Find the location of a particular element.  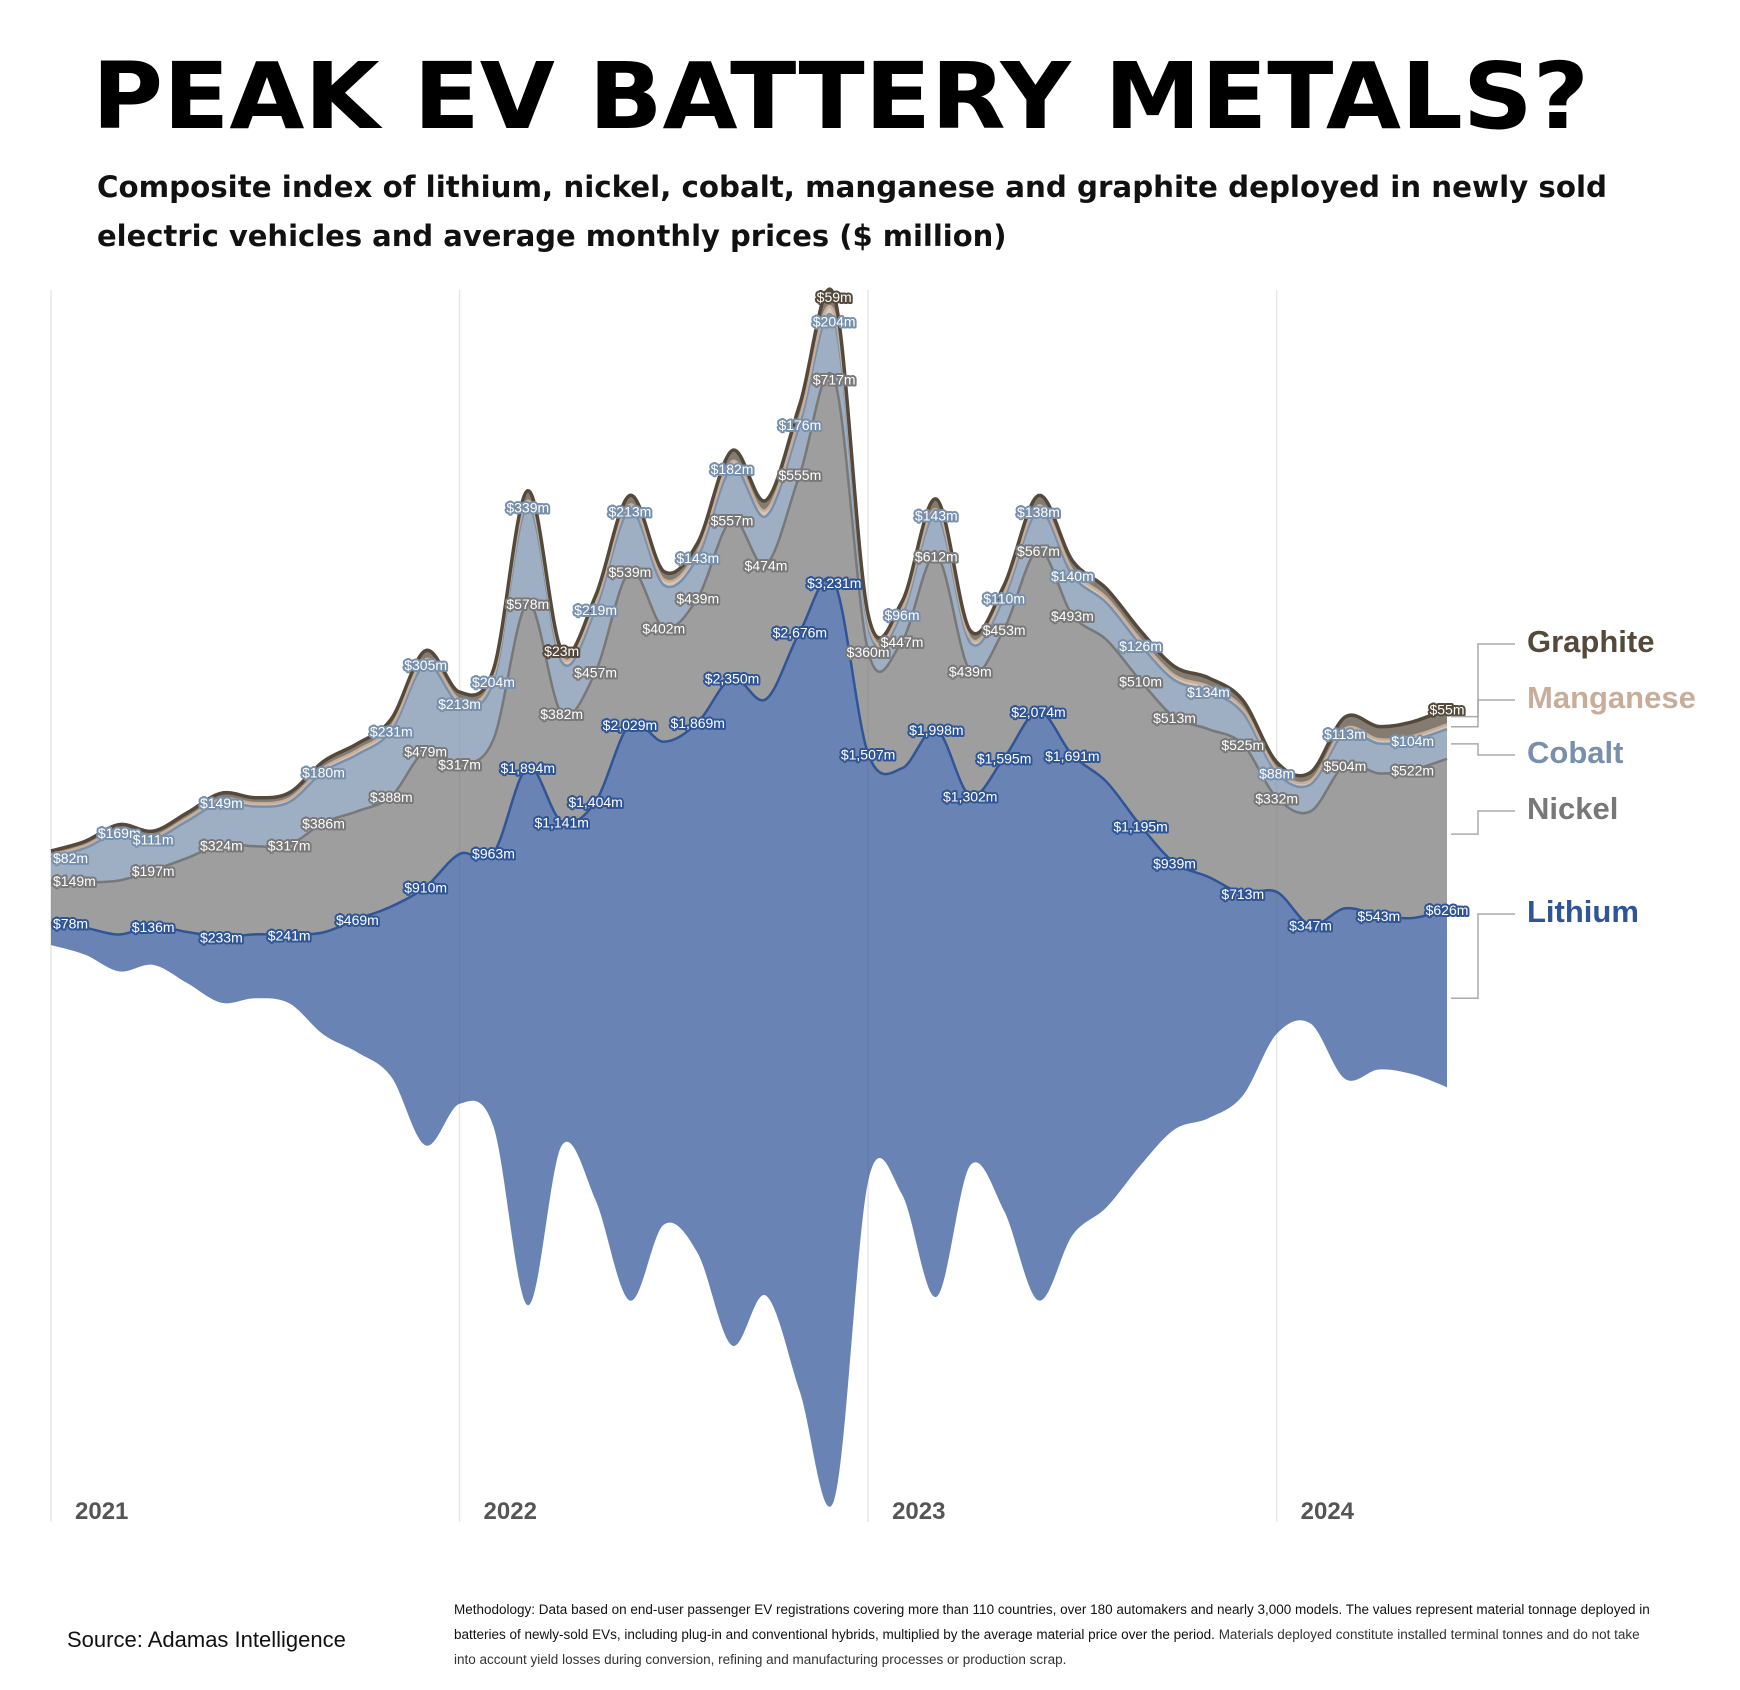

value-label: $180m is located at coordinates (323, 772).